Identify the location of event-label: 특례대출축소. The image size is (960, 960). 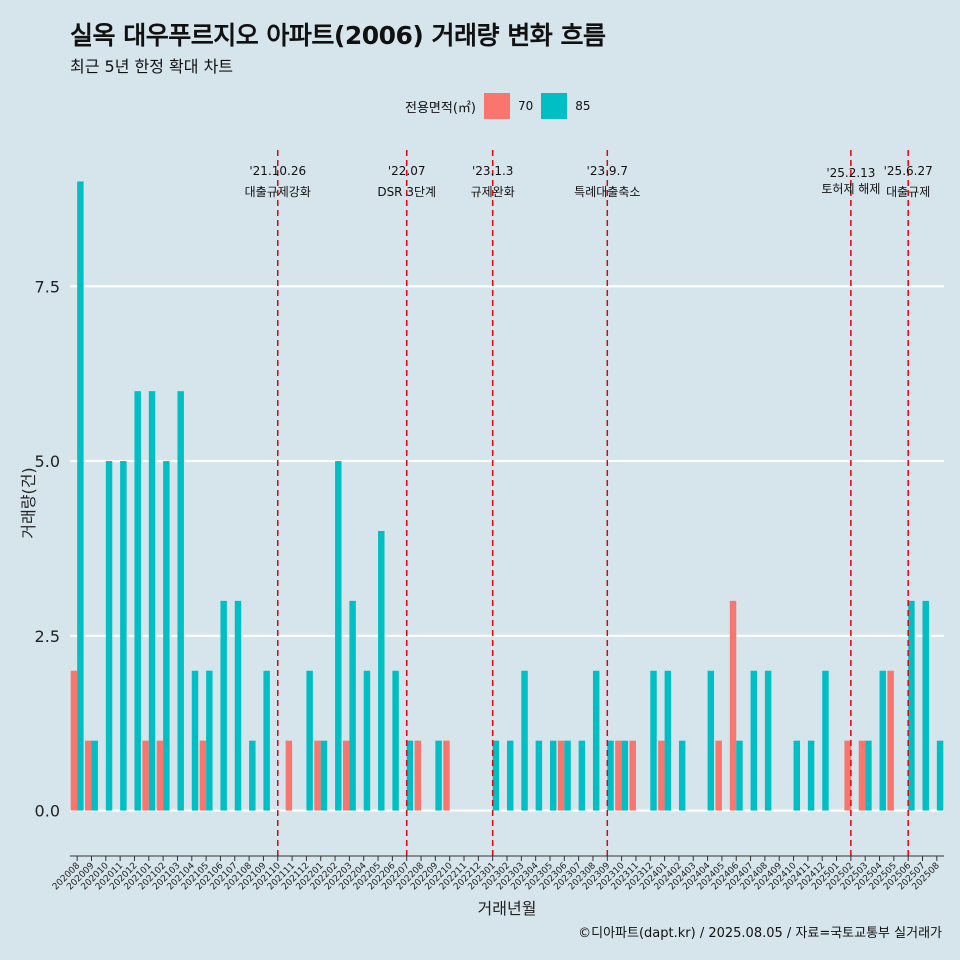
(607, 192).